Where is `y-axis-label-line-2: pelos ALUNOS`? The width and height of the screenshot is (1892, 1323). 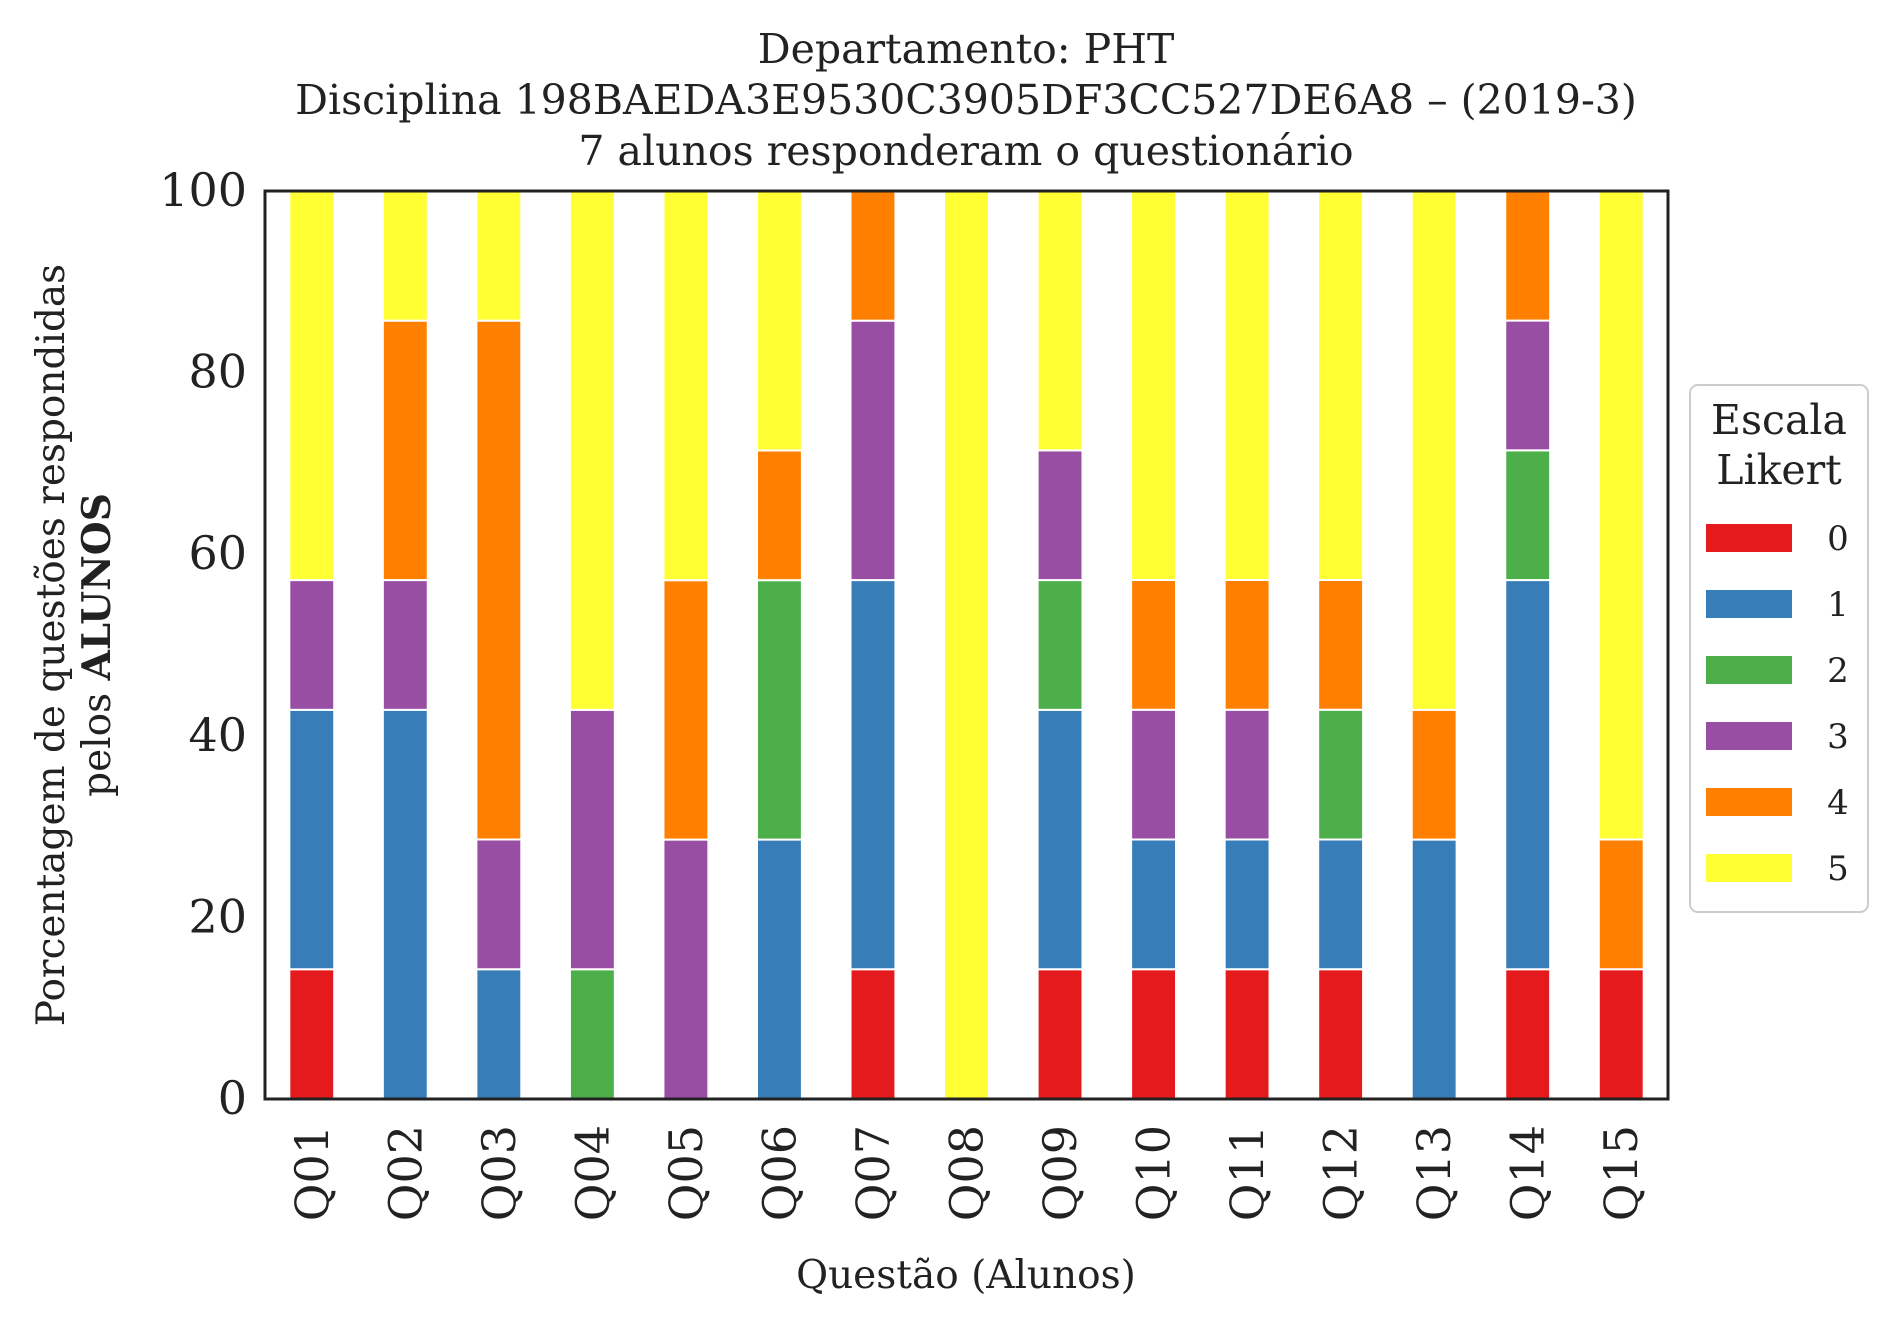
y-axis-label-line-2: pelos ALUNOS is located at coordinates (97, 645).